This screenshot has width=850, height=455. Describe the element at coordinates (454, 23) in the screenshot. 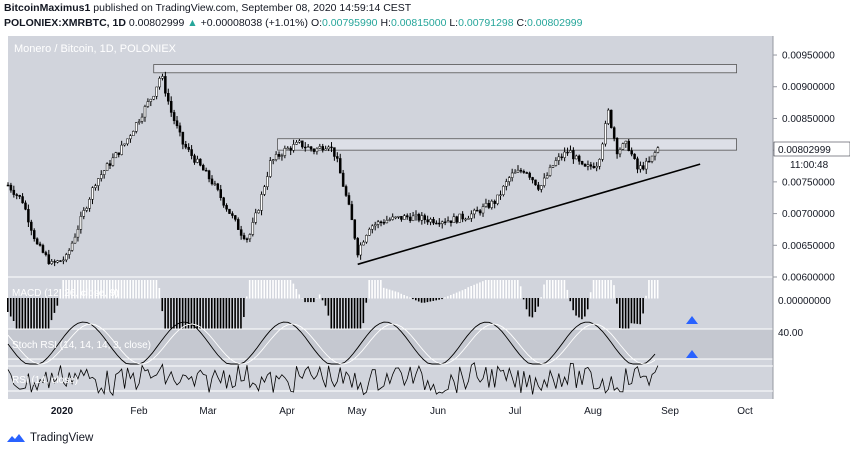

I see `low-label: L:` at that location.